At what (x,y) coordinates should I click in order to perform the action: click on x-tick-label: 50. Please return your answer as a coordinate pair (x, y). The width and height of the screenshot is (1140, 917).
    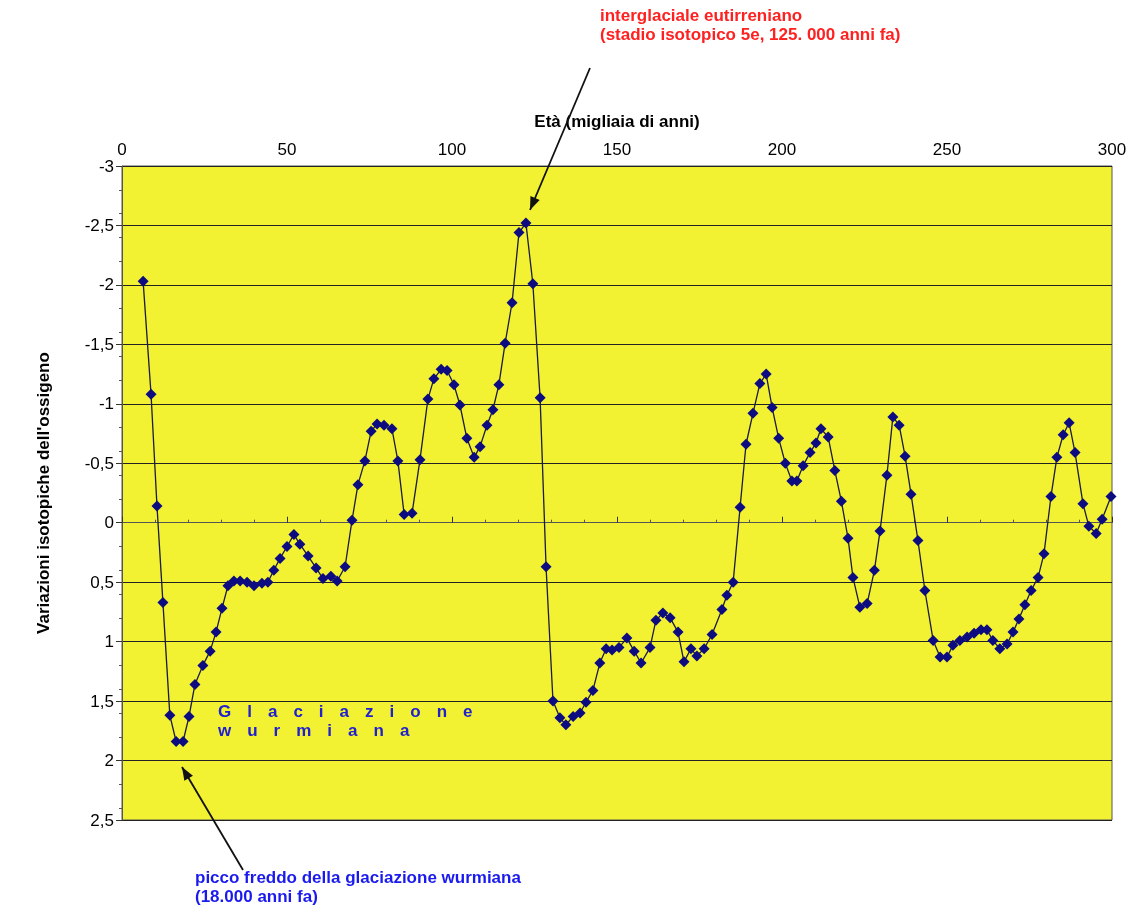
    Looking at the image, I should click on (287, 149).